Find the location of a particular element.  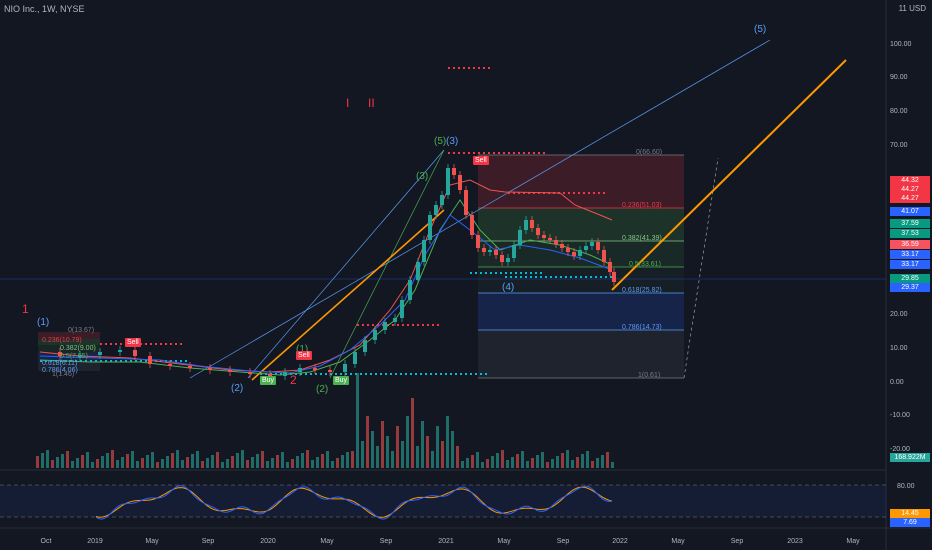

fib-level-label: 0.382(9.00) is located at coordinates (78, 348).